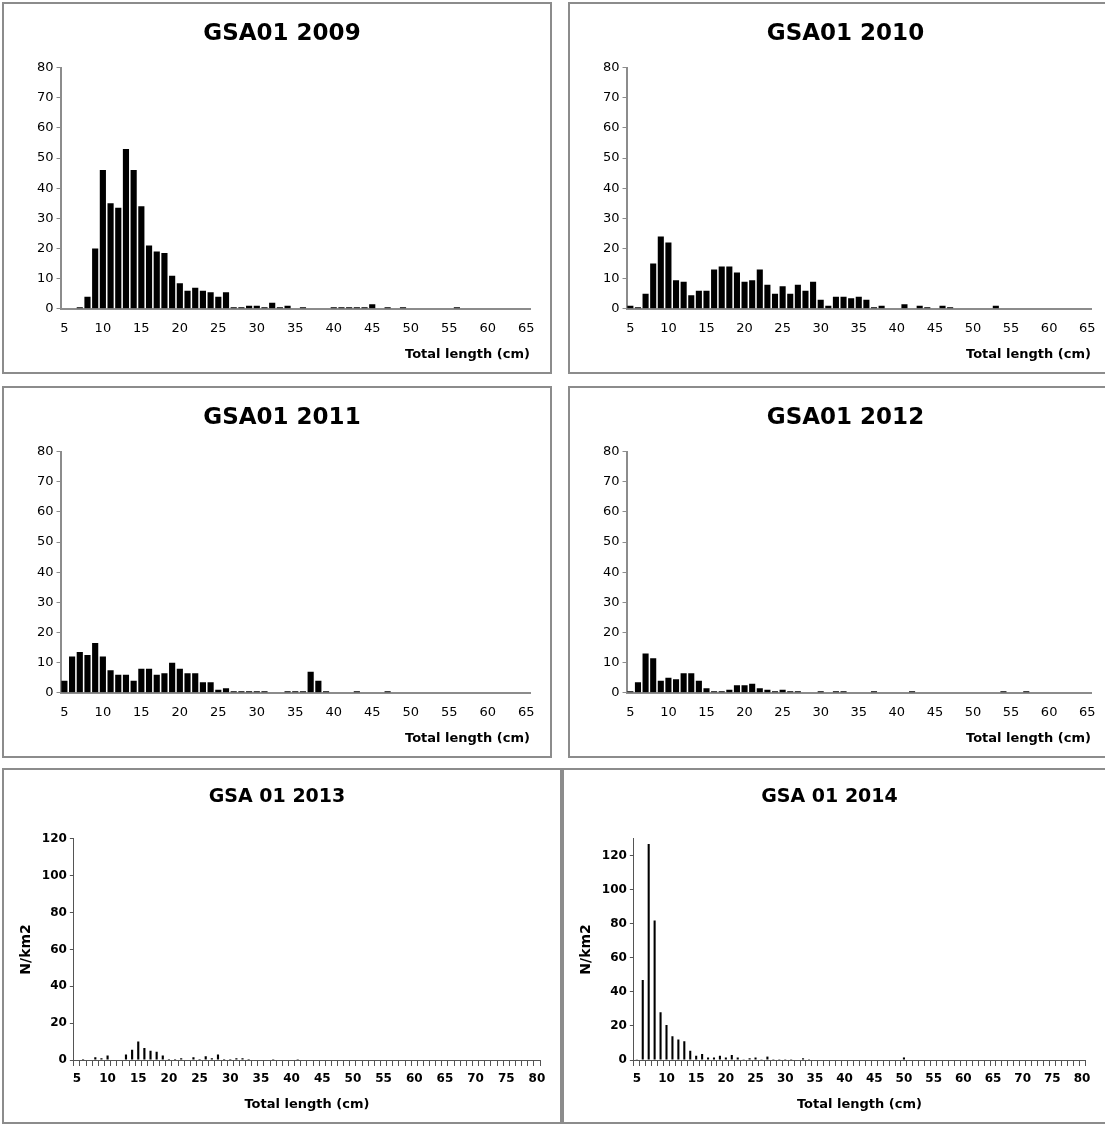  Describe the element at coordinates (45, 631) in the screenshot. I see `y-tick-label: 20` at that location.